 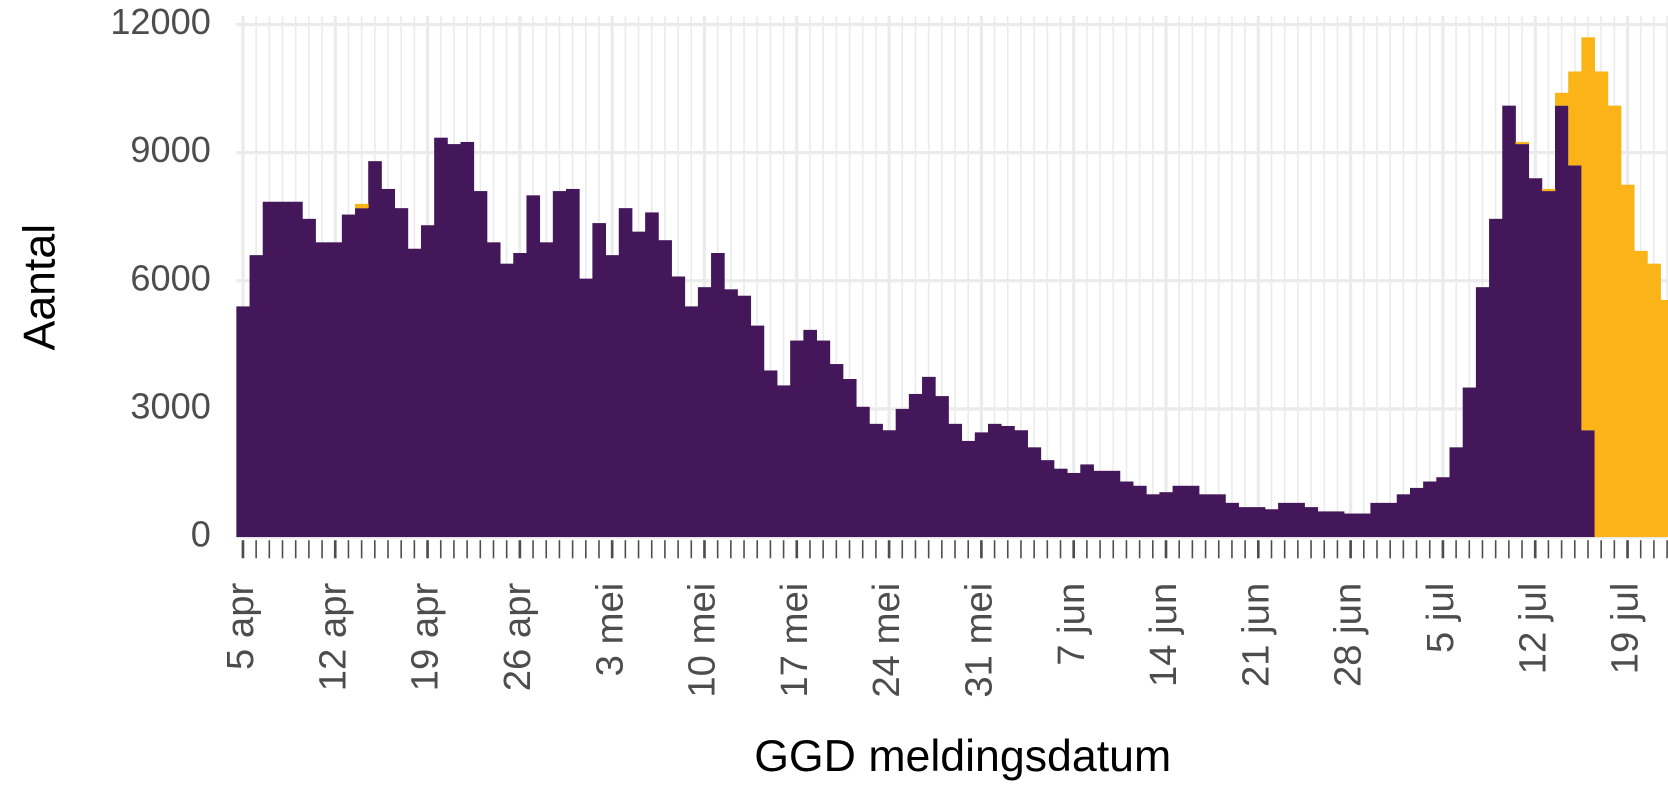 I want to click on x-tick-label: 10 mei, so click(x=702, y=640).